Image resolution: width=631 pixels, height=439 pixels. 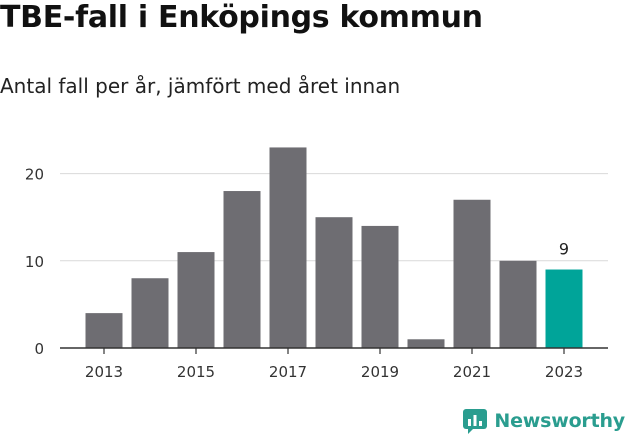 I want to click on x-tick-label-2015: 2015, so click(x=196, y=372).